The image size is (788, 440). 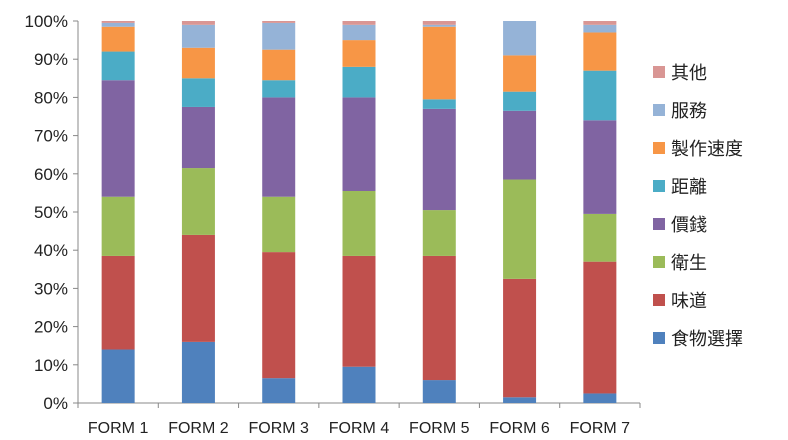 I want to click on y-tick-label: 30%, so click(x=51, y=288).